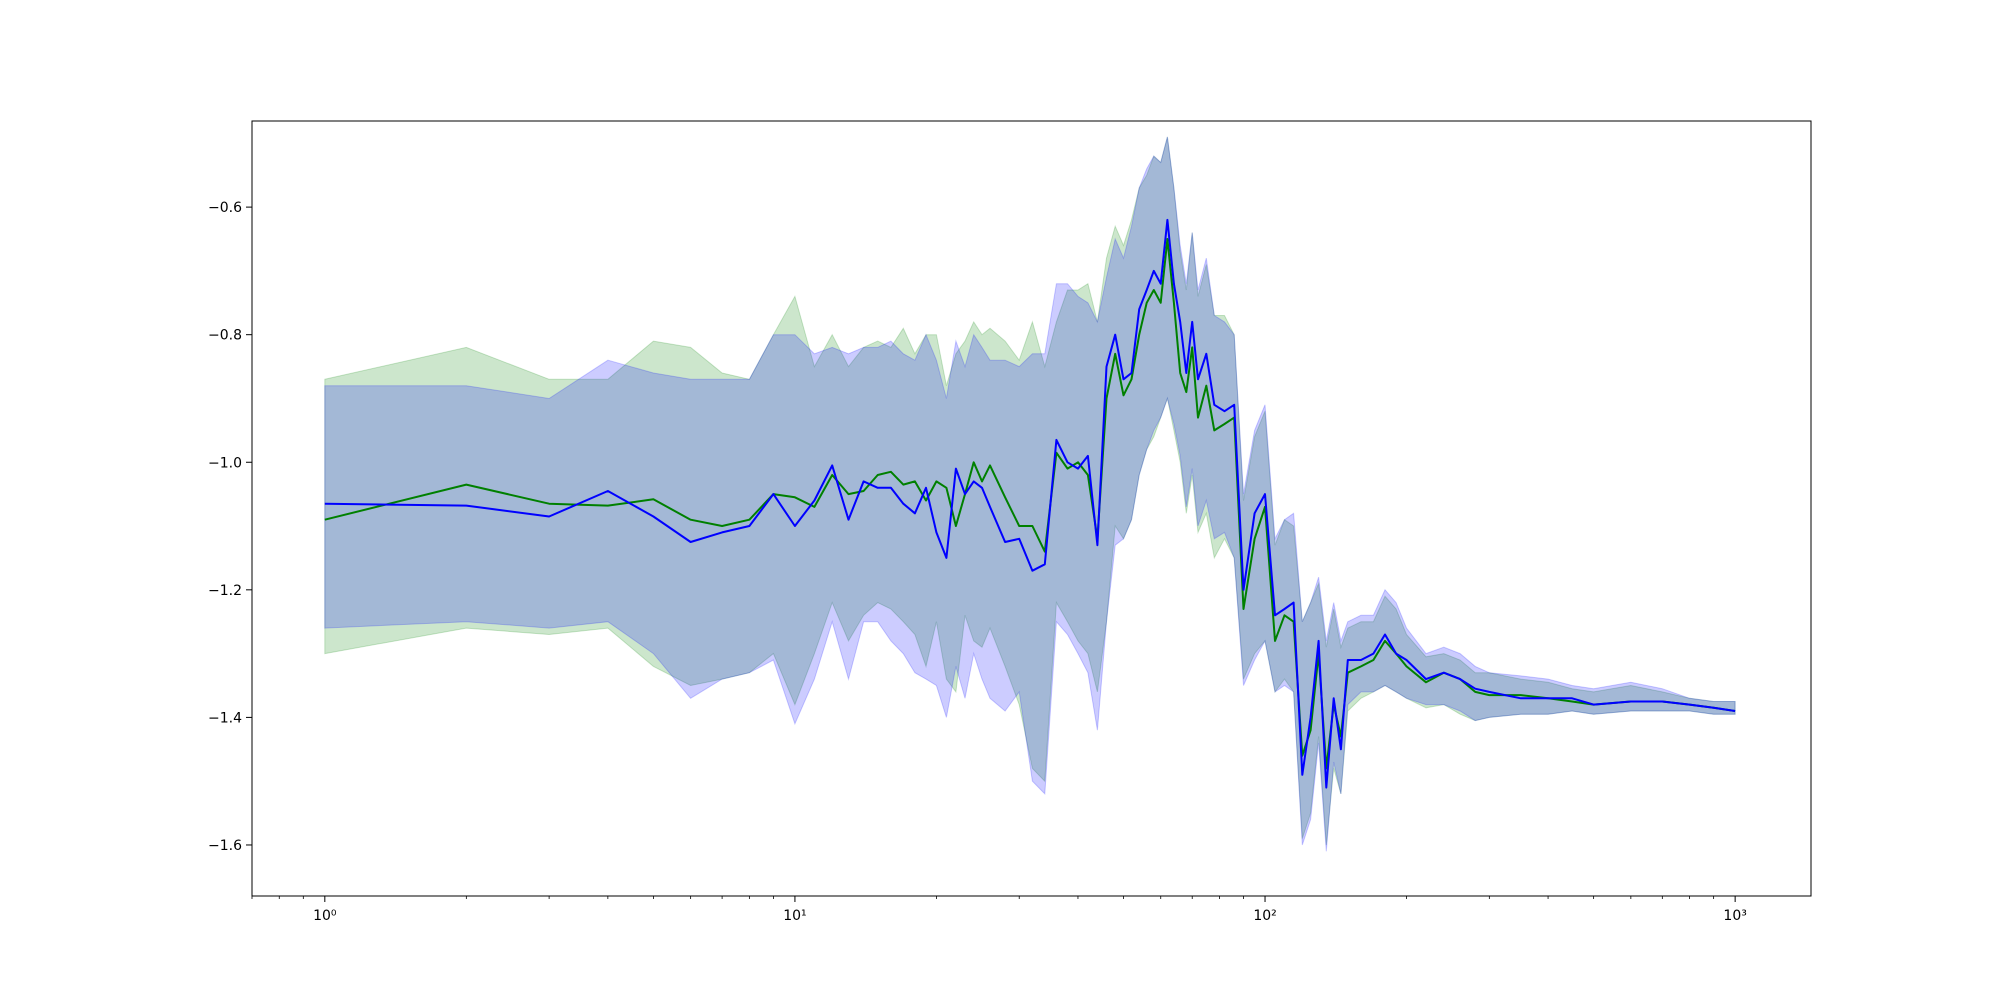 The image size is (2000, 1004). I want to click on y-axis-ticks: −0.6 −0.8 −1.0 −1.2 −1.4 −1.6, so click(230, 527).